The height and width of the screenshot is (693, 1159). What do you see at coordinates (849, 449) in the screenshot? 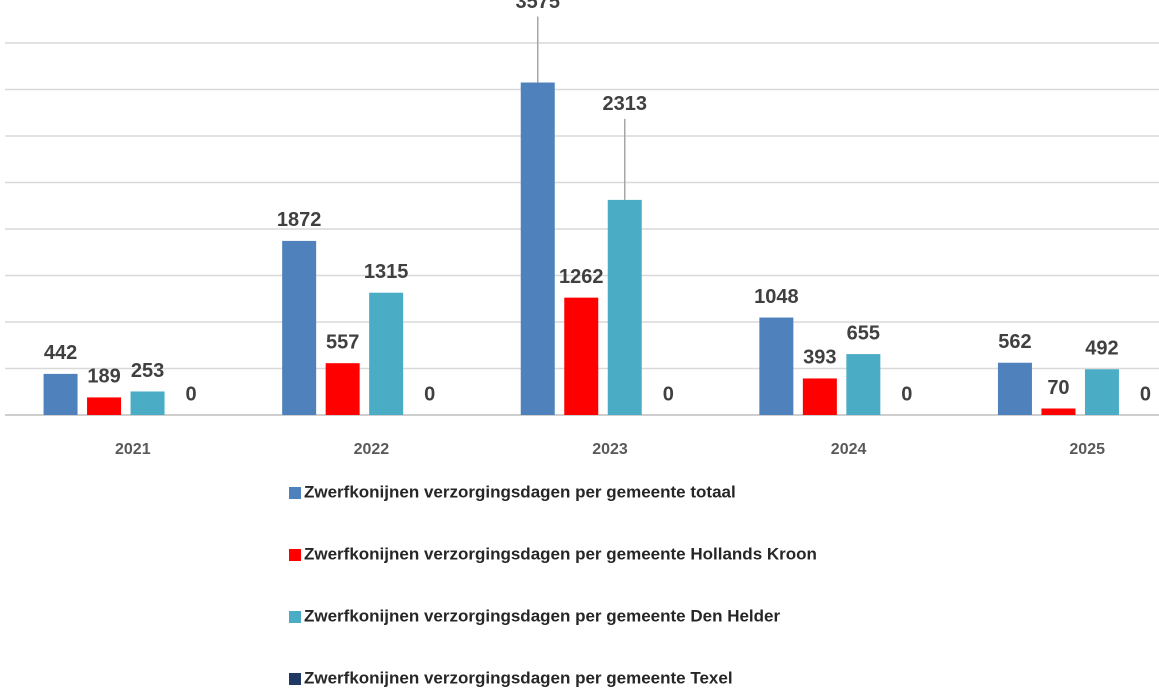
I see `x-tick-label: 2024` at bounding box center [849, 449].